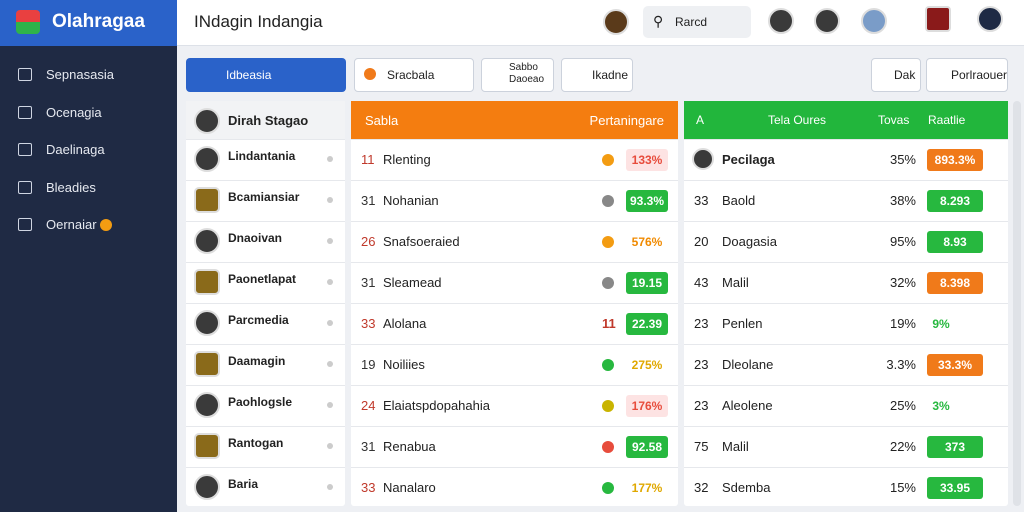 The height and width of the screenshot is (512, 1024). I want to click on search-text: Rarcd, so click(691, 22).